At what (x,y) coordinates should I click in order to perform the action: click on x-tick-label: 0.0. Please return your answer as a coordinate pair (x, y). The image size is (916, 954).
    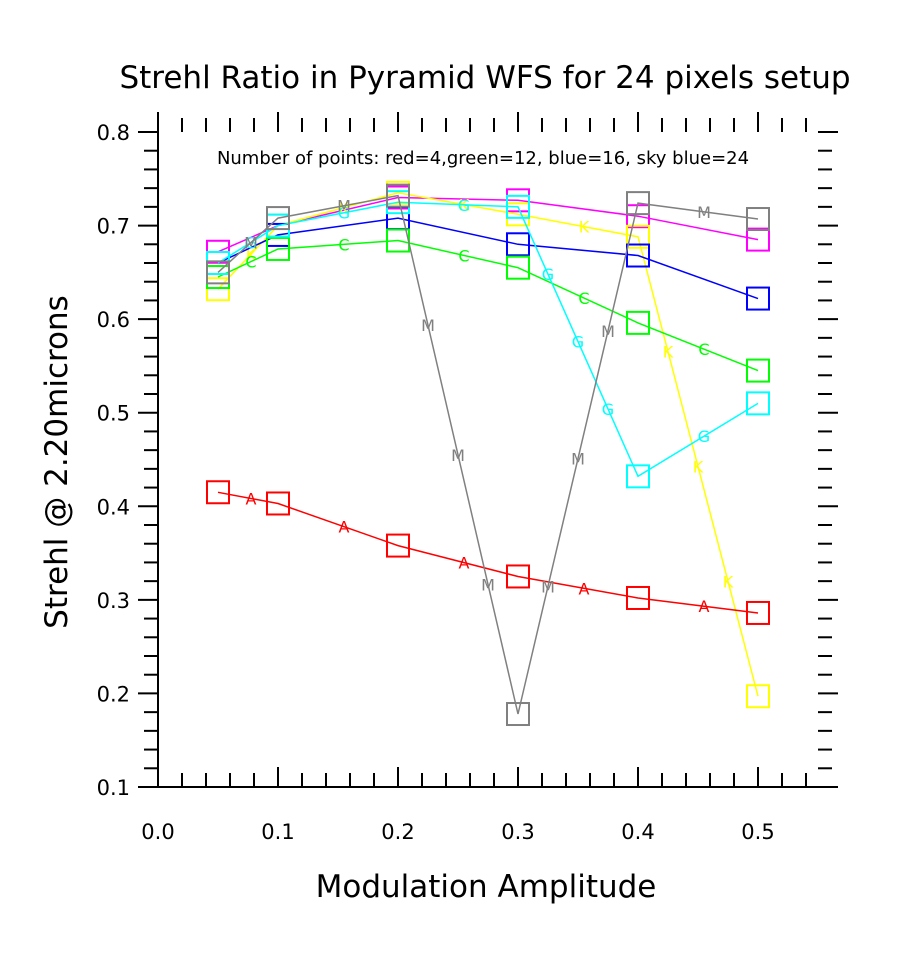
    Looking at the image, I should click on (157, 832).